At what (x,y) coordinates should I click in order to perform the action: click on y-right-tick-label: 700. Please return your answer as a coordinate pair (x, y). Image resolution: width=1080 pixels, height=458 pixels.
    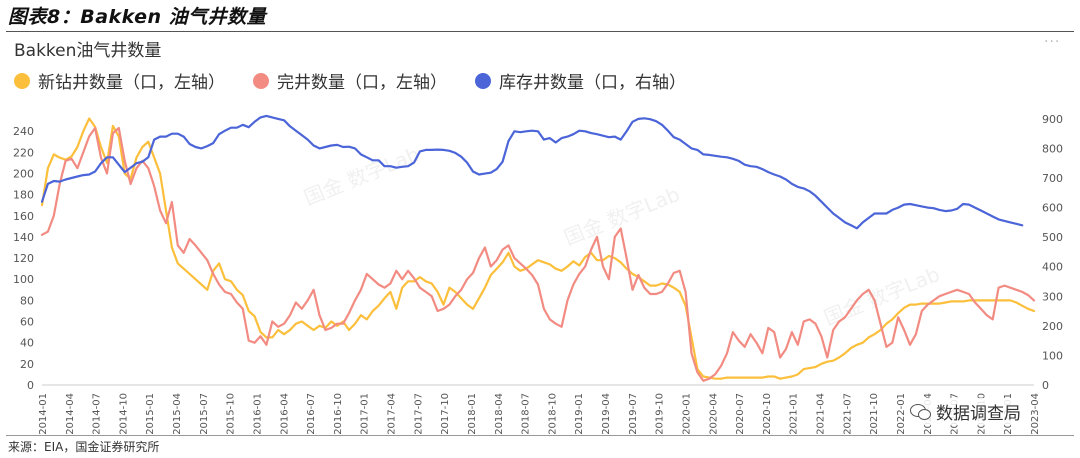
    Looking at the image, I should click on (1052, 178).